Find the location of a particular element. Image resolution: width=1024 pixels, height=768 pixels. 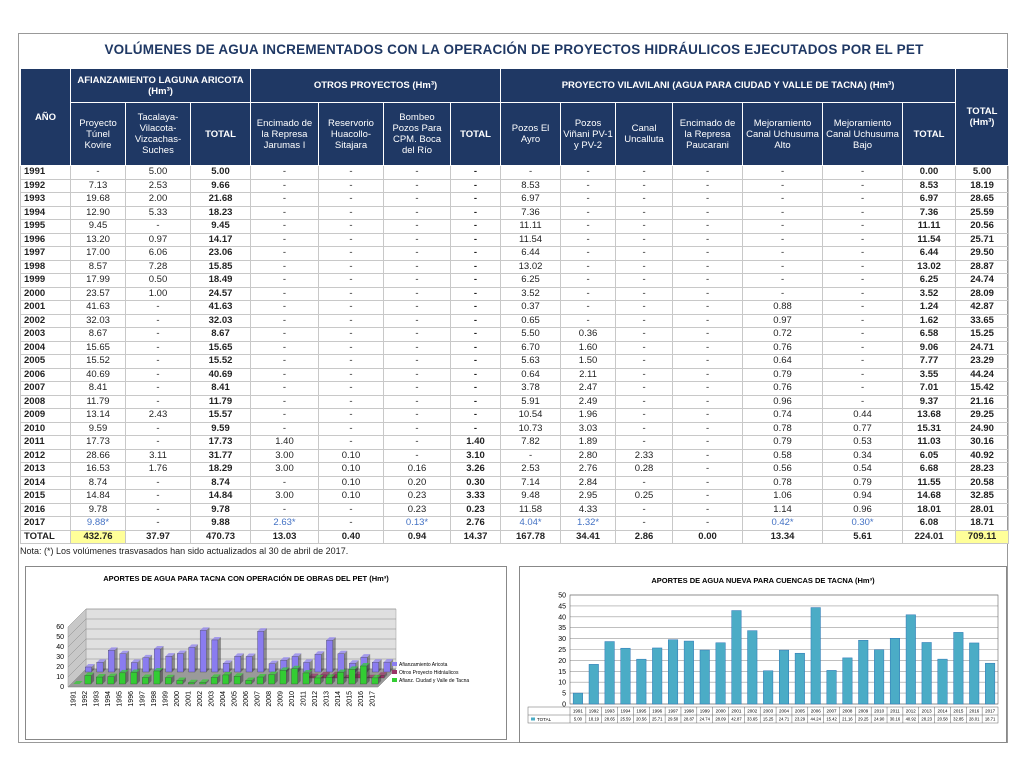

table-cell: 0.64 is located at coordinates (783, 361).